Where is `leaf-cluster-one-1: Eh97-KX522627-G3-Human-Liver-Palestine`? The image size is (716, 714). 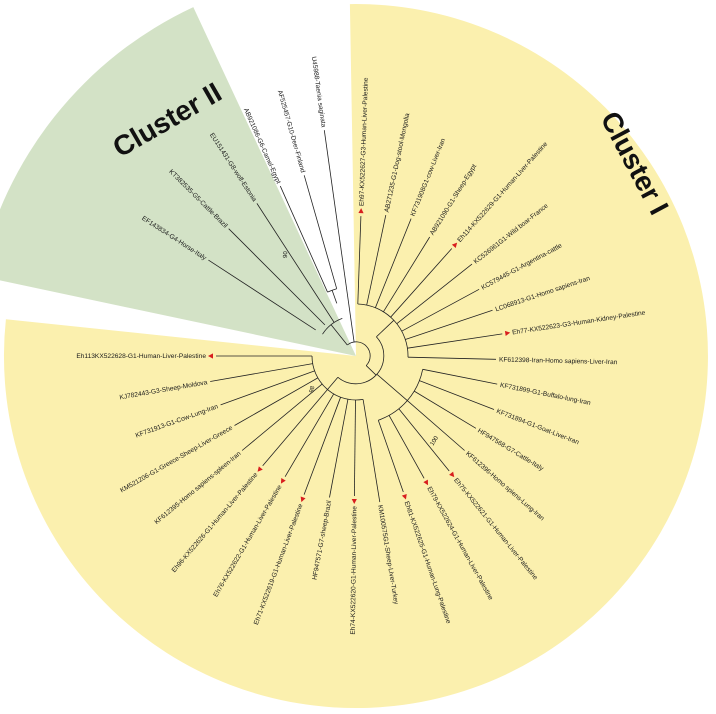
leaf-cluster-one-1: Eh97-KX522627-G3-Human-Liver-Palestine is located at coordinates (364, 145).